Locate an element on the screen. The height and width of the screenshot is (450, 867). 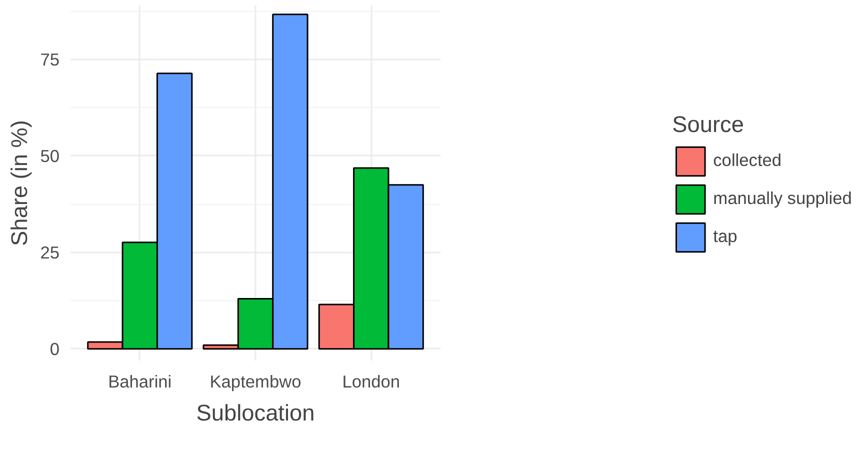
legend-title: Source is located at coordinates (708, 124).